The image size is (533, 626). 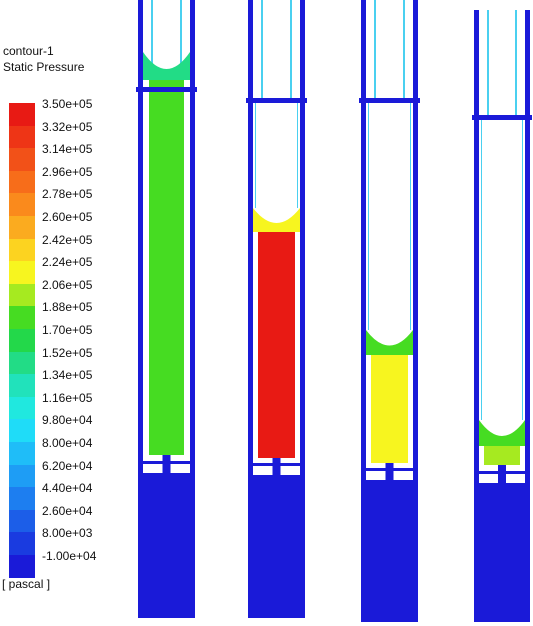 I want to click on tube-1-meniscus, so click(x=166, y=66).